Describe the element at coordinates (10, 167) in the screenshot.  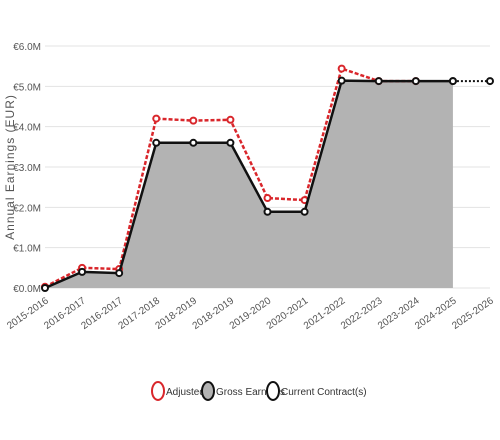
I see `y-axis-label: Annual Earnings (EUR)` at that location.